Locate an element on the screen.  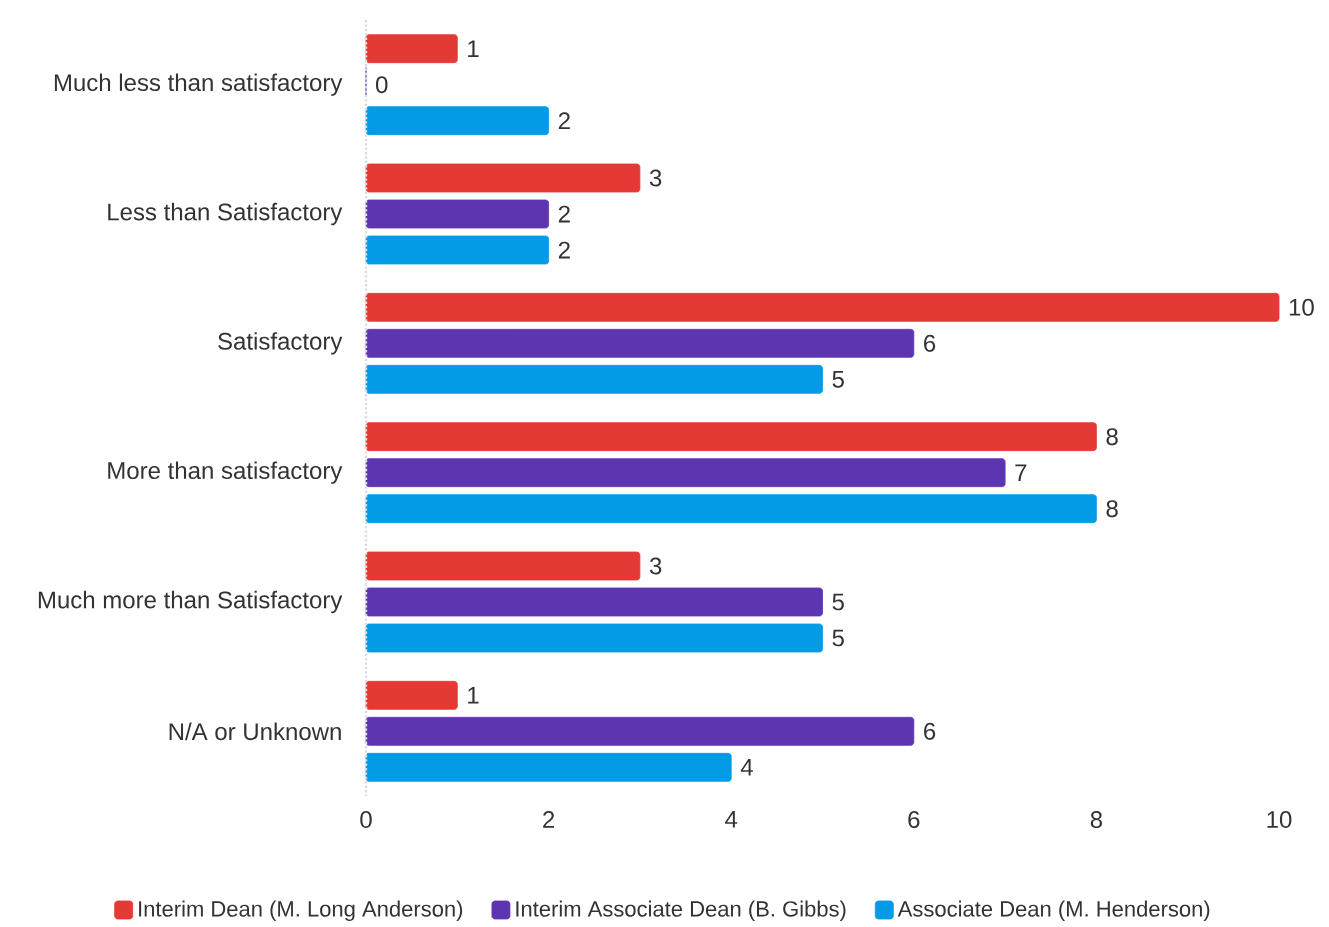
x-tick-label: 2 is located at coordinates (549, 819).